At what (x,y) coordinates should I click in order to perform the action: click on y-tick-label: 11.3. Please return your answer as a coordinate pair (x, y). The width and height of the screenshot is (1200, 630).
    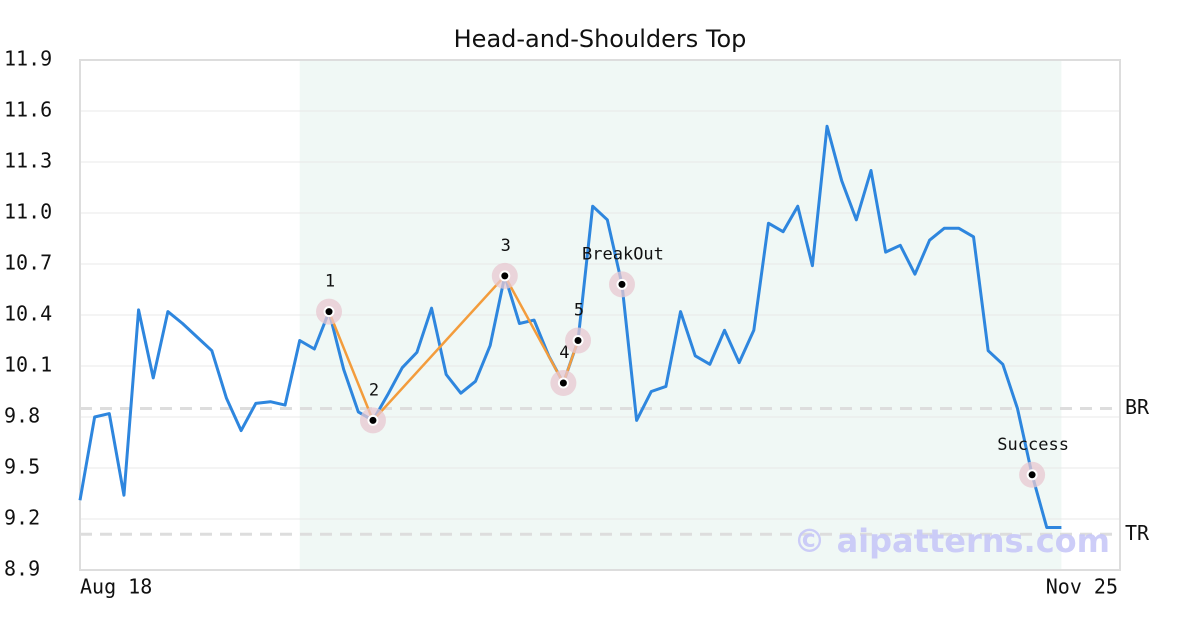
    Looking at the image, I should click on (28, 161).